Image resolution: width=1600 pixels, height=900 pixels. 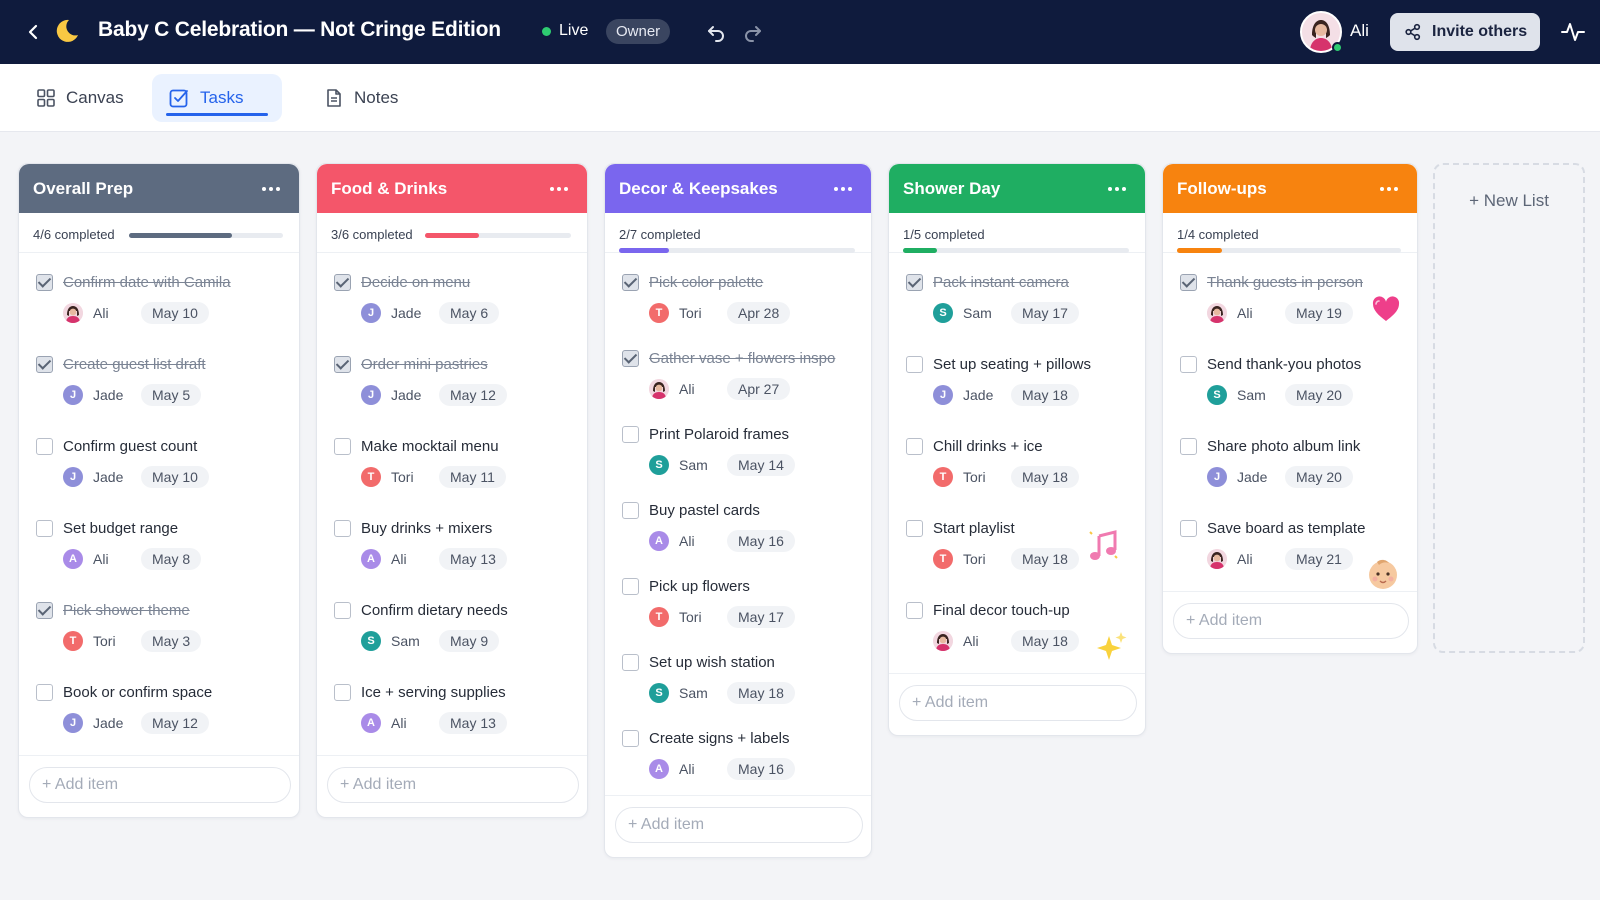 I want to click on task-title: Gather vase + flowers inspo, so click(x=742, y=358).